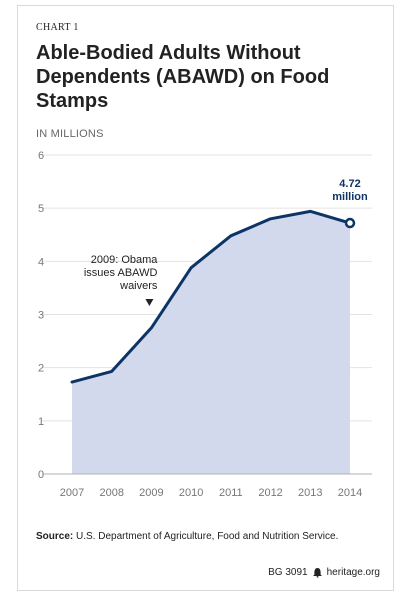  What do you see at coordinates (55, 536) in the screenshot?
I see `source-label: Source:` at bounding box center [55, 536].